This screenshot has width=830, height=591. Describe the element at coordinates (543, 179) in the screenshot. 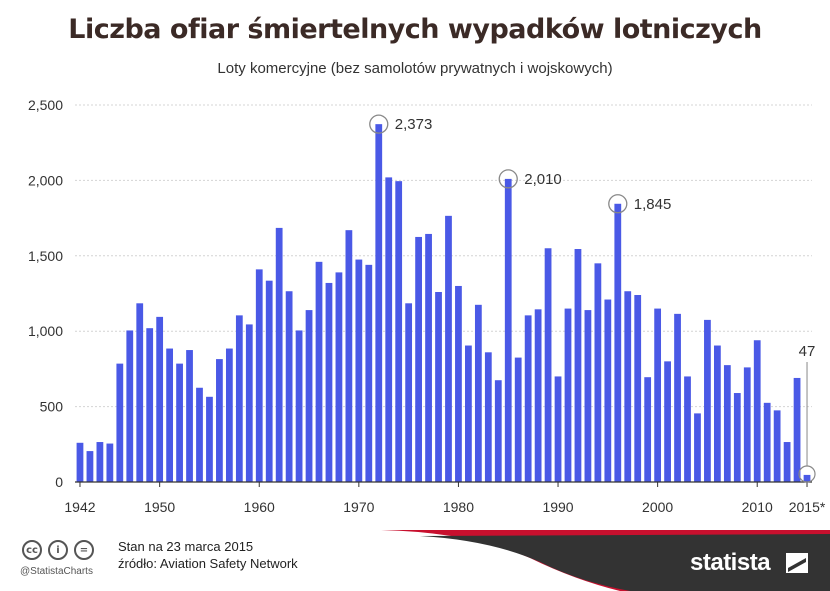

I see `annotation-label: 2,010` at that location.